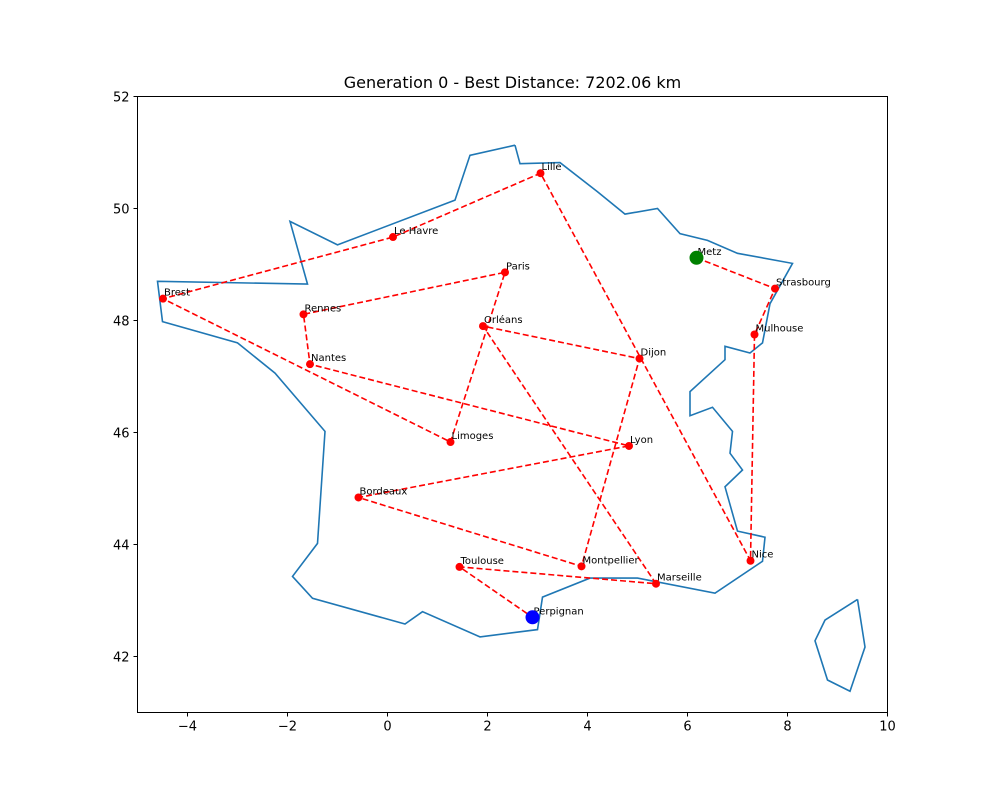 This screenshot has width=1000, height=800. Describe the element at coordinates (840, 645) in the screenshot. I see `corsica-border-line` at that location.